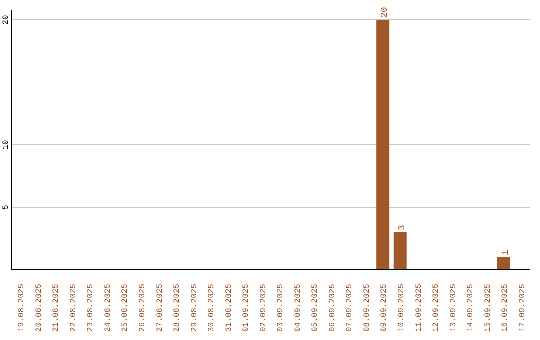 The height and width of the screenshot is (340, 540). I want to click on y-tick-label: 20, so click(6, 20).